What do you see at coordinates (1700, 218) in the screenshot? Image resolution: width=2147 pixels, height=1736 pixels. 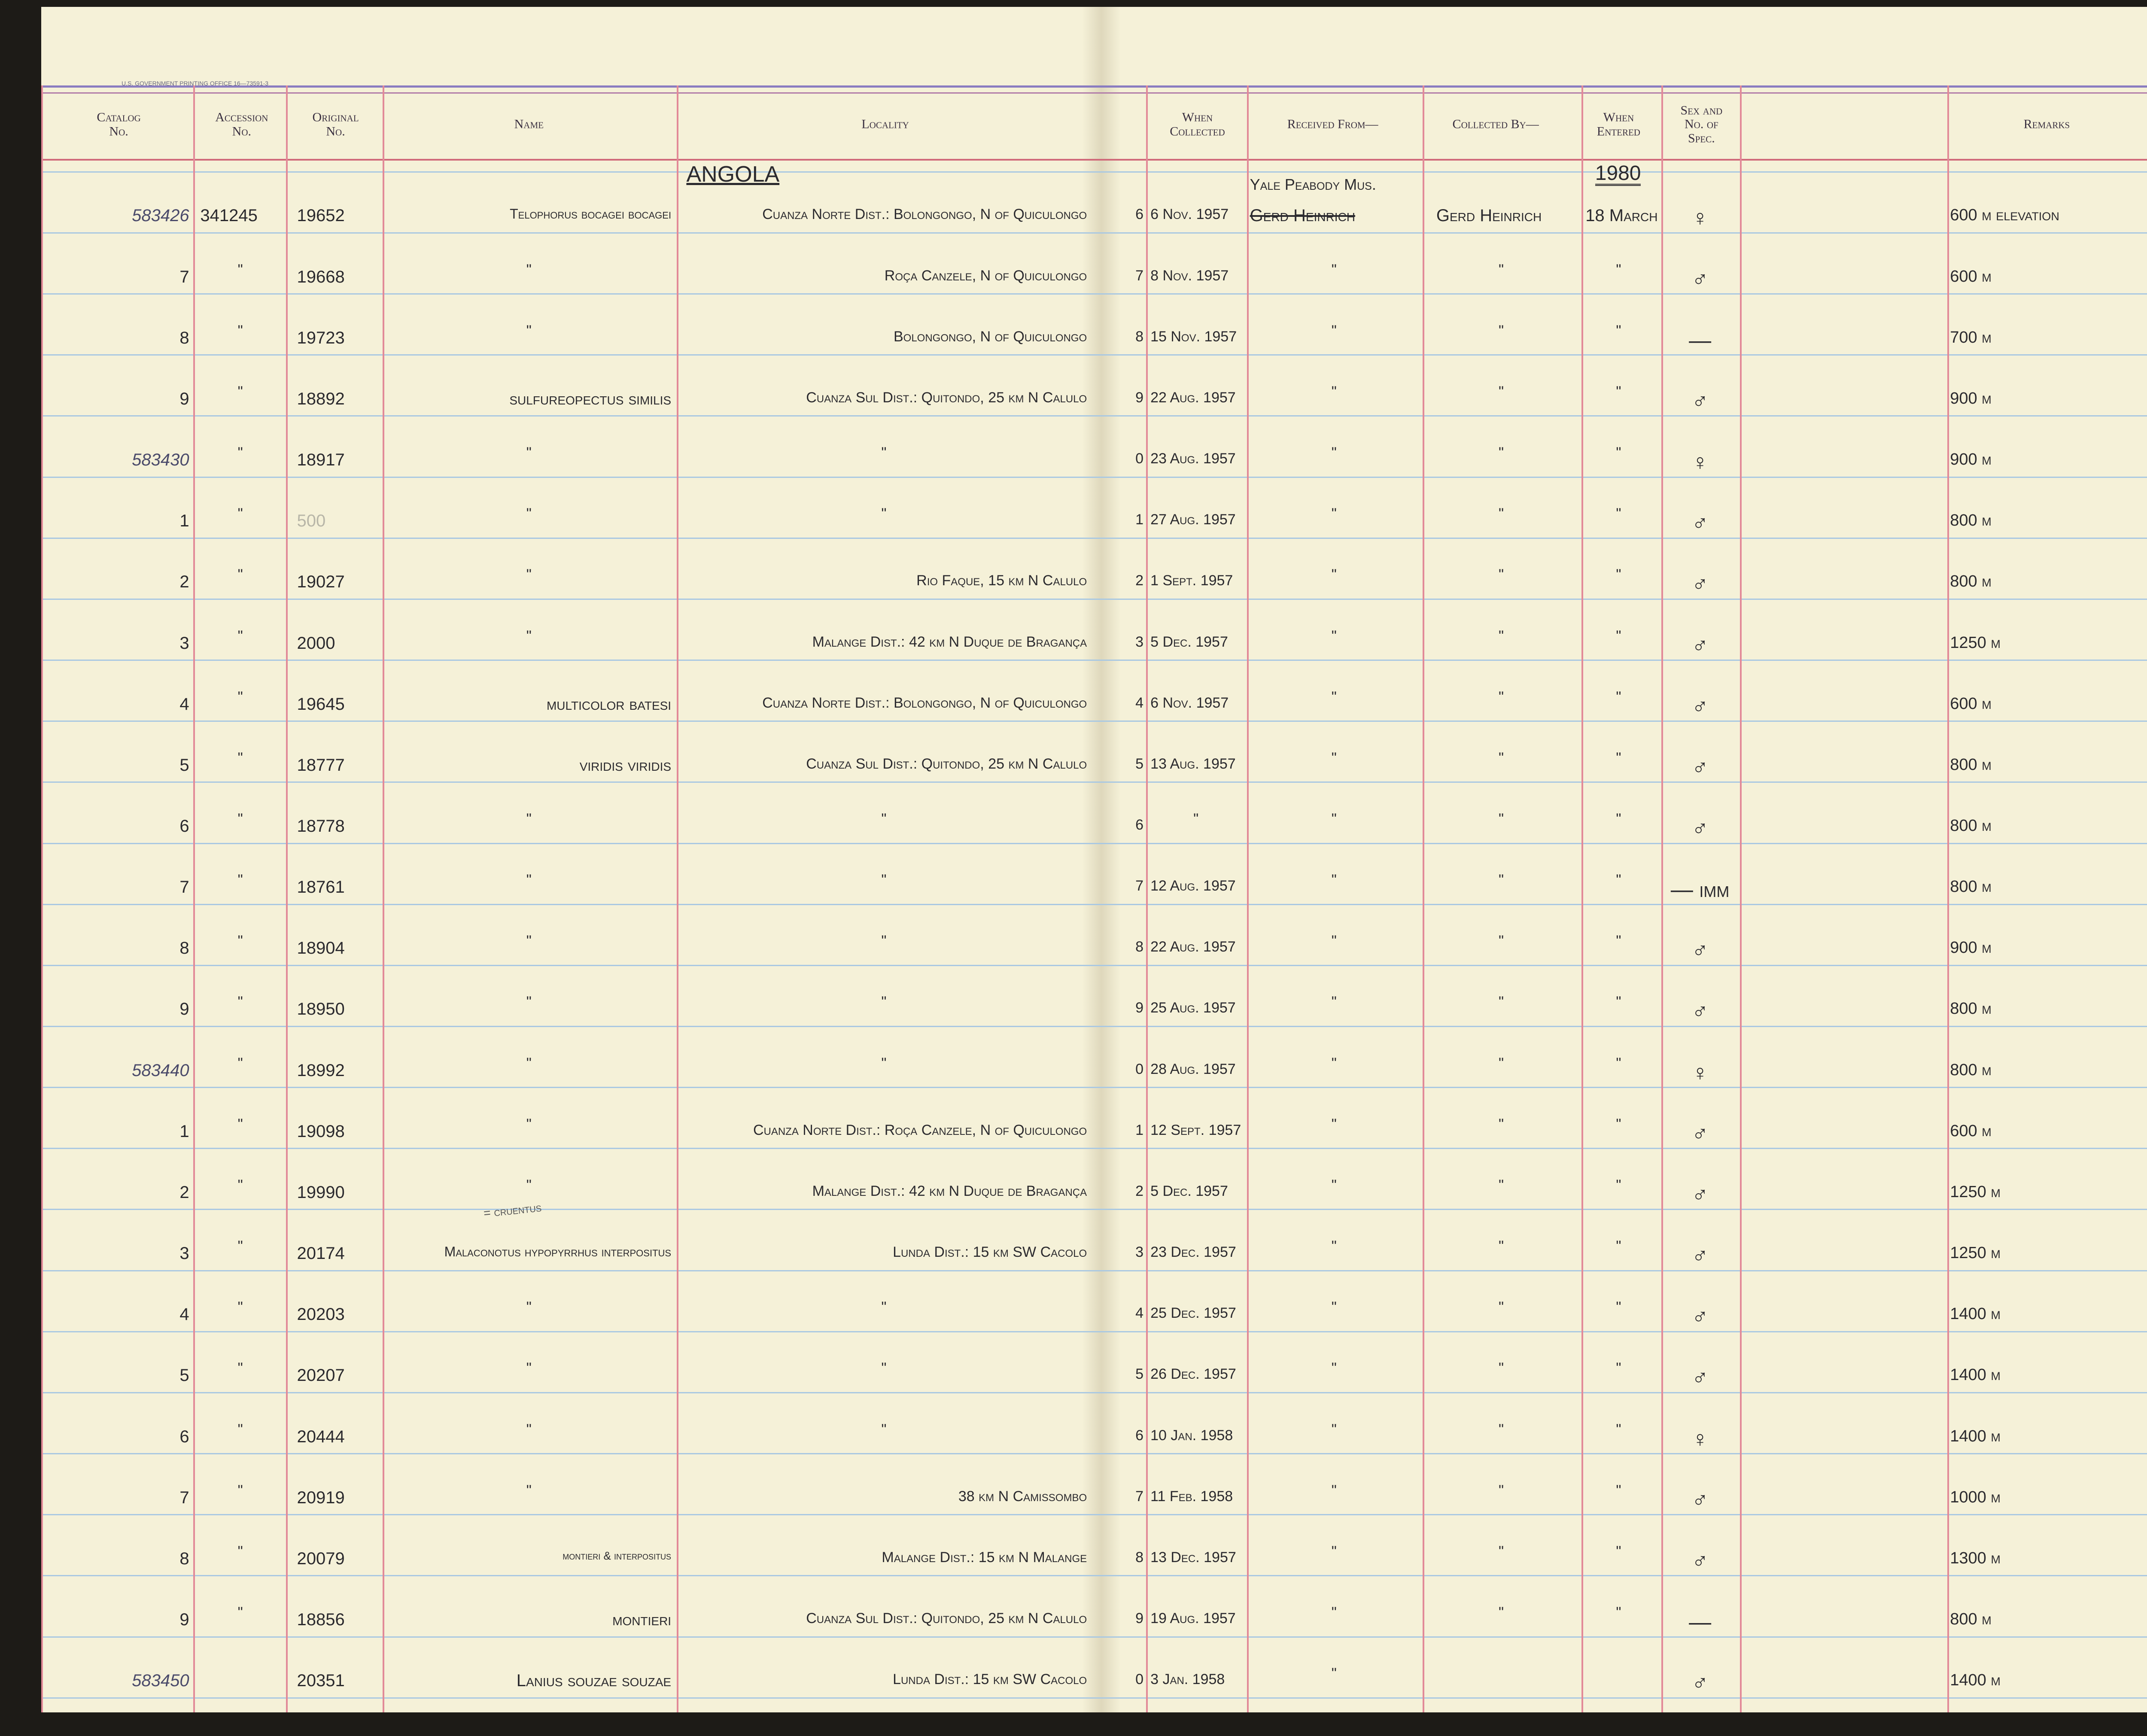 I see `sex: ♀` at bounding box center [1700, 218].